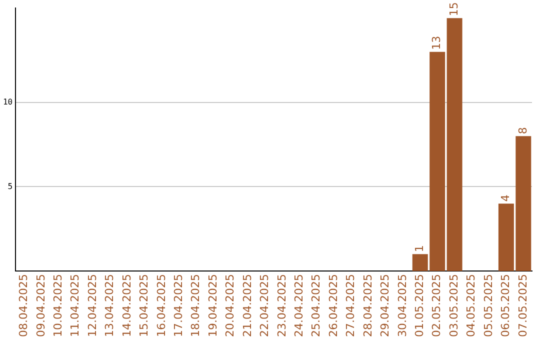 The image size is (540, 340). I want to click on x-tick-label: 10.04.2025, so click(58, 306).